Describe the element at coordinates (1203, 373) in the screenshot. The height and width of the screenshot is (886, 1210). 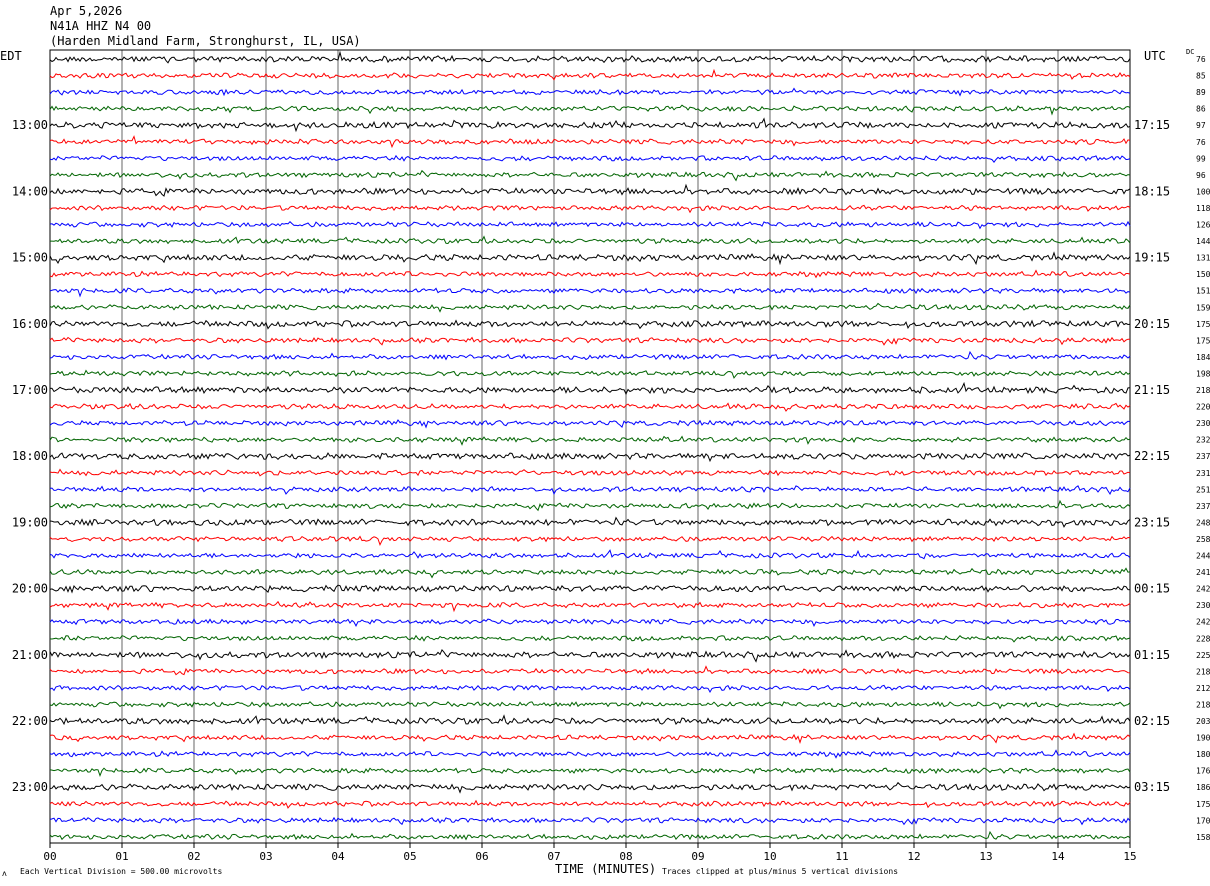
I see `dc-offset-label: 198` at that location.